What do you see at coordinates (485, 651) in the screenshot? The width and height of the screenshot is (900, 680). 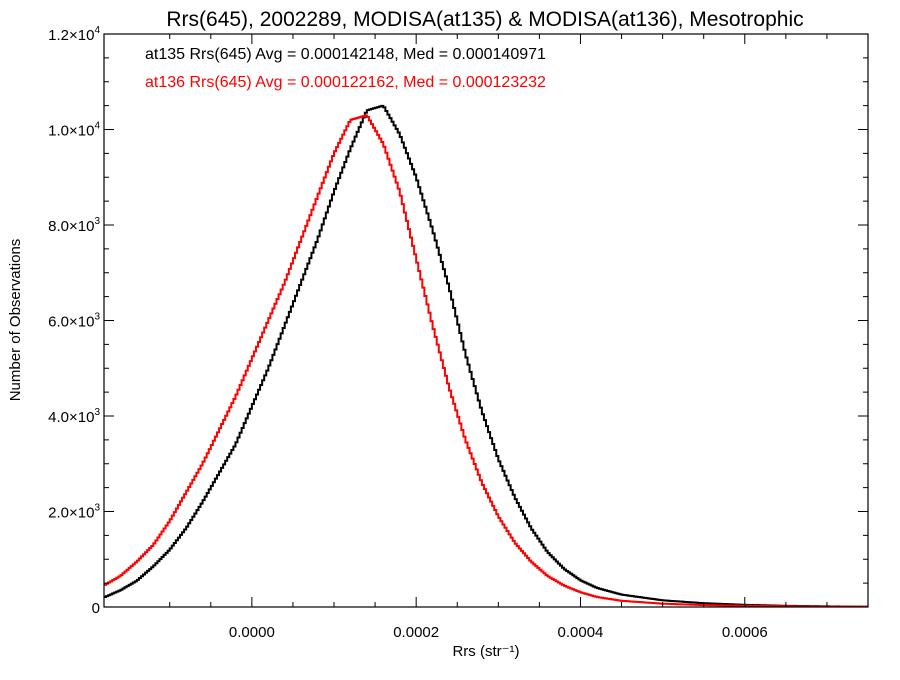 I see `x-axis-label: Rrs (str⁻¹)` at bounding box center [485, 651].